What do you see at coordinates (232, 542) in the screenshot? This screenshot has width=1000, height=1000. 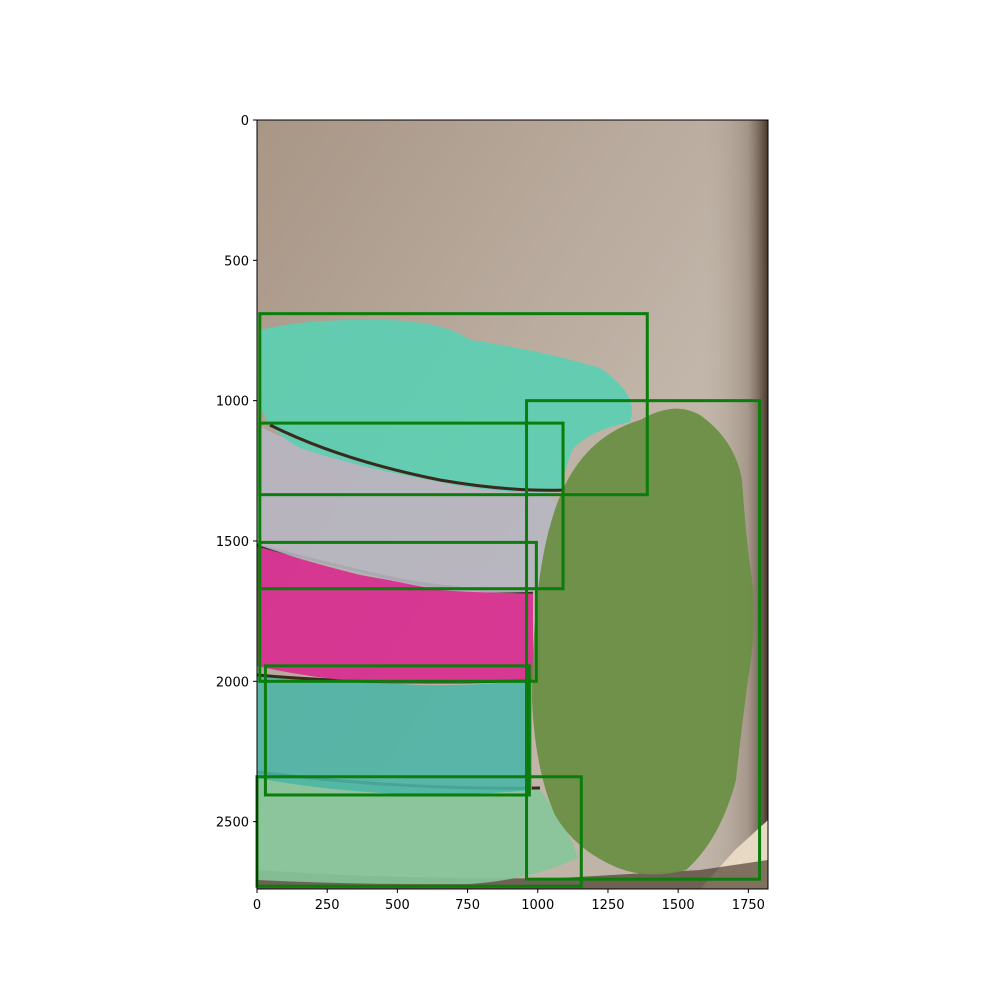 I see `y-tick-label: 1500` at bounding box center [232, 542].